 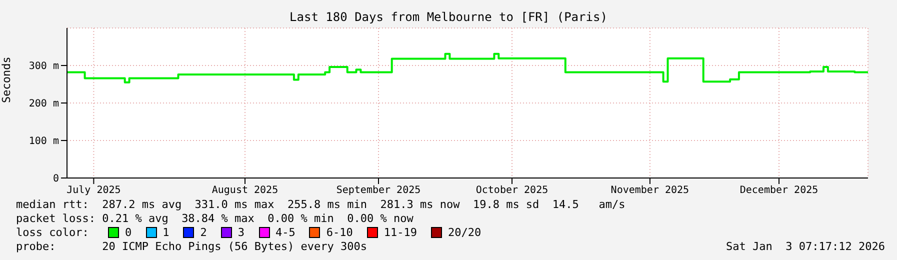 What do you see at coordinates (448, 17) in the screenshot?
I see `chart-title: Last 180 Days from Melbourne to [FR] (Paris)` at bounding box center [448, 17].